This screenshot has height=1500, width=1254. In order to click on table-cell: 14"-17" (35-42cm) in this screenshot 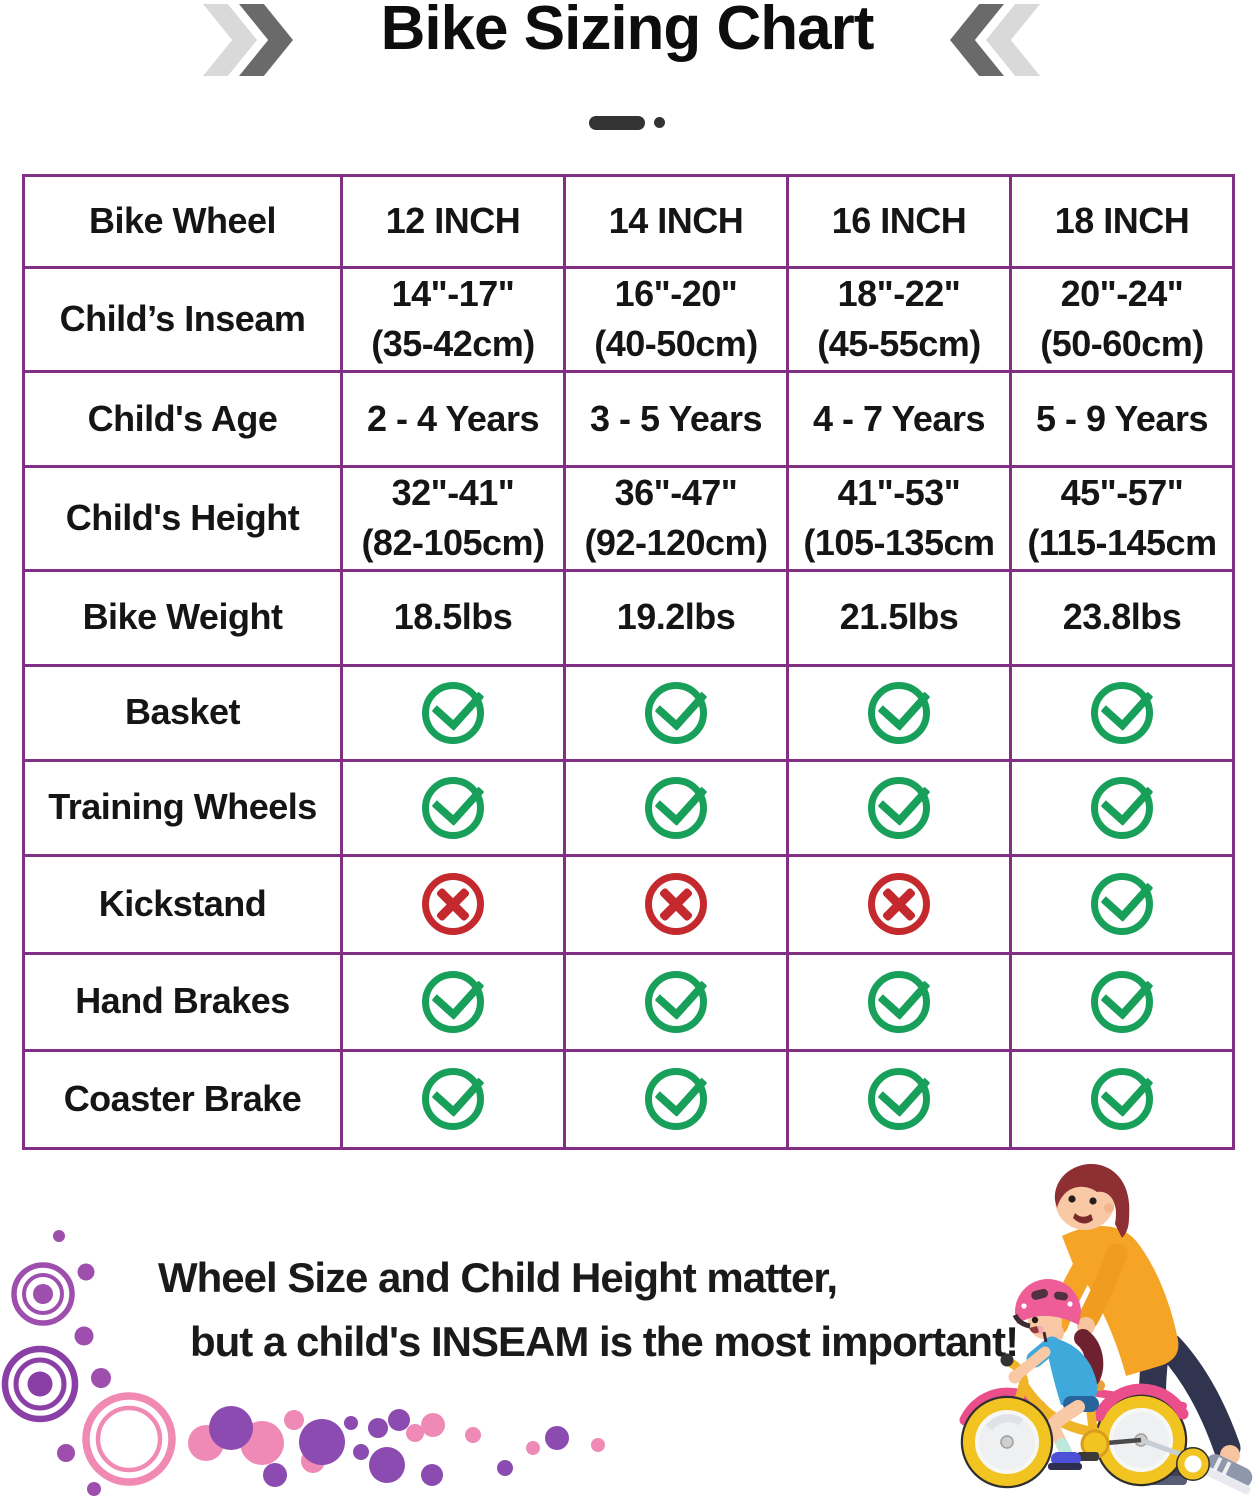, I will do `click(453, 319)`.